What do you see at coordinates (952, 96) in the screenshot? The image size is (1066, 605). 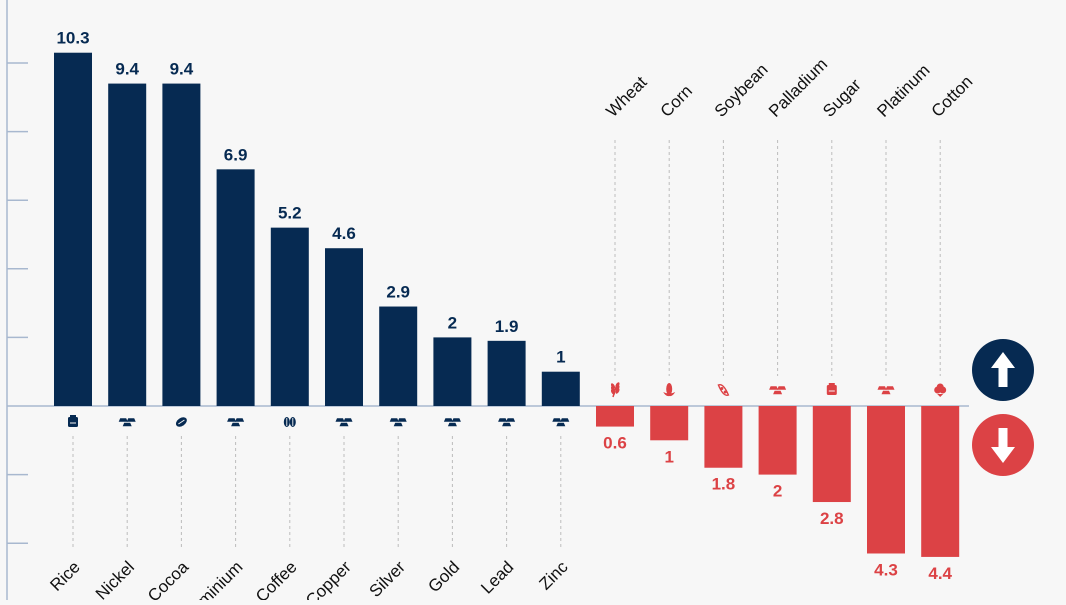 I see `category-label: Cotton` at bounding box center [952, 96].